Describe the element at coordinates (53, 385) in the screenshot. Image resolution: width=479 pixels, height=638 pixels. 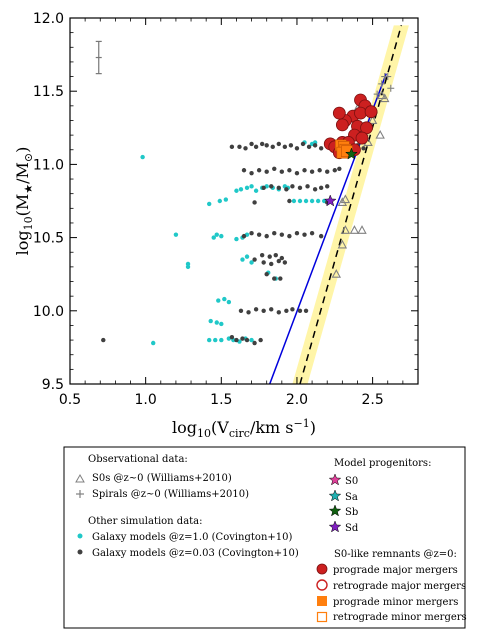
I see `y-tick-label-0: 9.5` at that location.